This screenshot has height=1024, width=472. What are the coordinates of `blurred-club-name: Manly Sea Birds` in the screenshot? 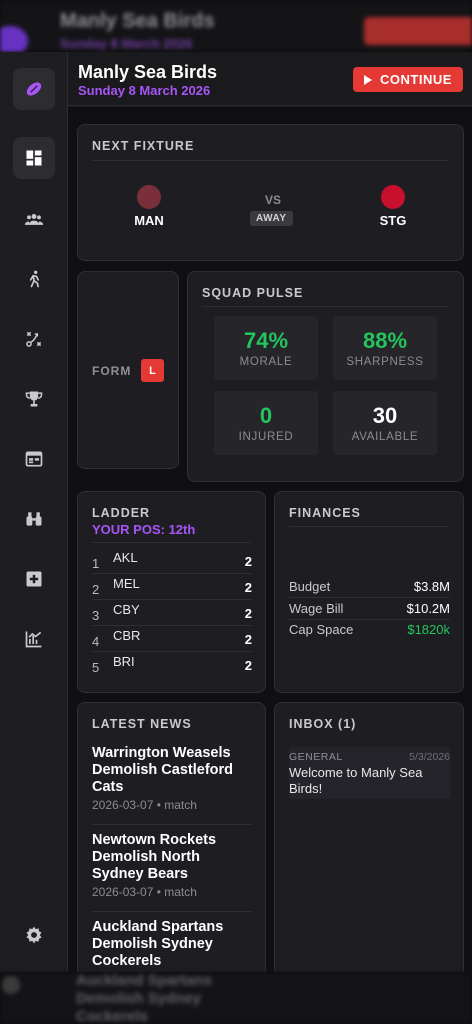 It's located at (137, 21).